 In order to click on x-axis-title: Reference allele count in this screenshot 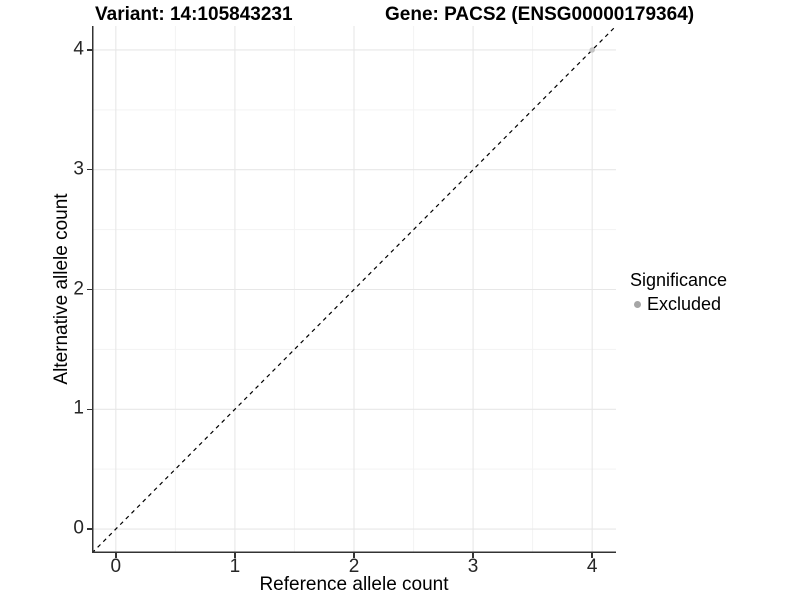, I will do `click(354, 584)`.